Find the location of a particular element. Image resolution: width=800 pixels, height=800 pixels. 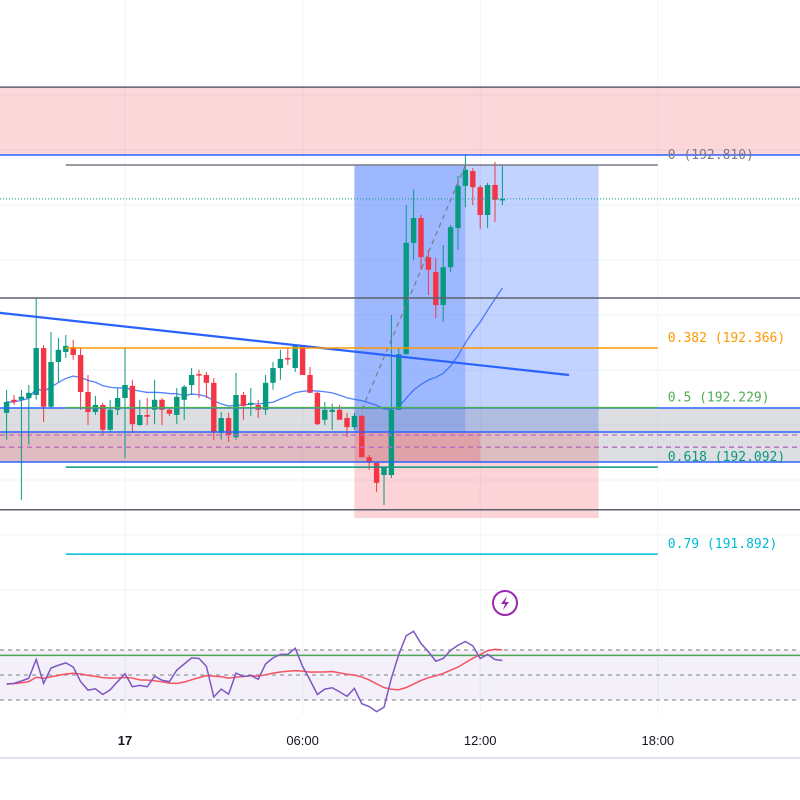

rsi-line is located at coordinates (254, 671).